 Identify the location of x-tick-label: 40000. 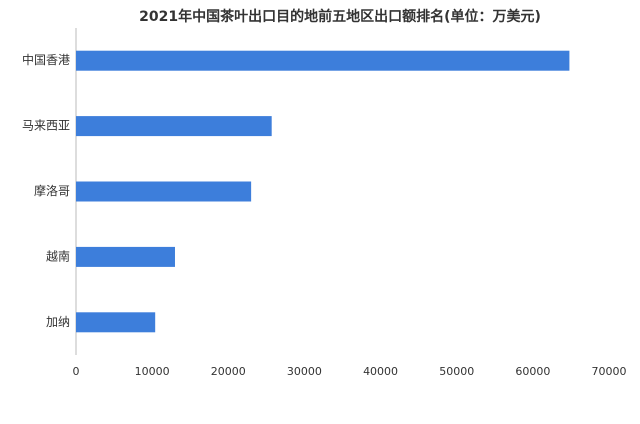
(380, 371).